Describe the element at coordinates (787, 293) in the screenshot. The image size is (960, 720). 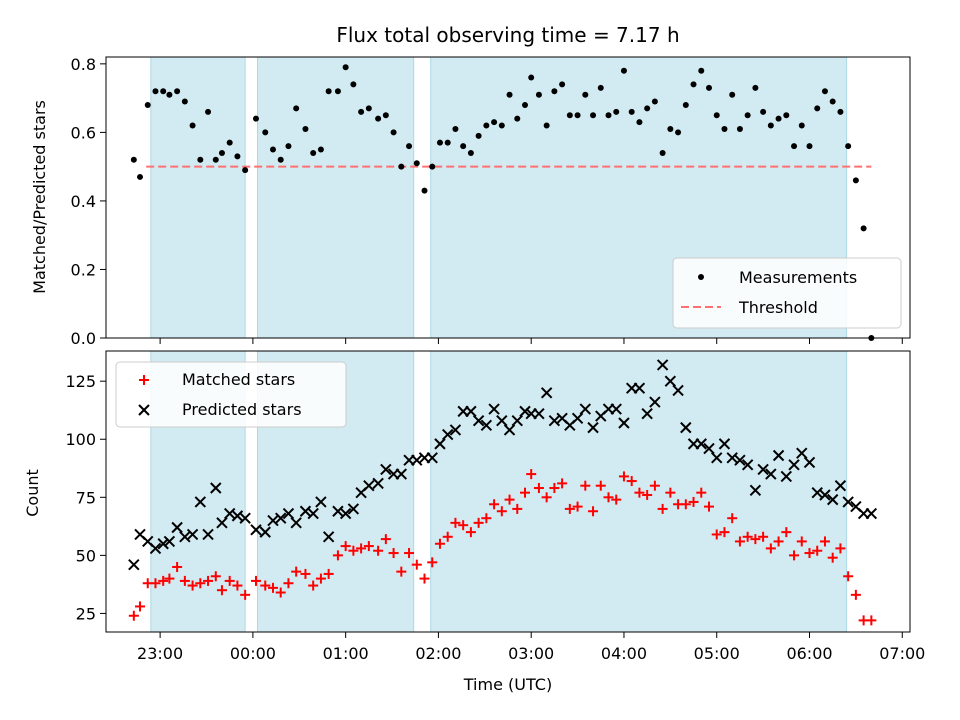
I see `legend-frame` at that location.